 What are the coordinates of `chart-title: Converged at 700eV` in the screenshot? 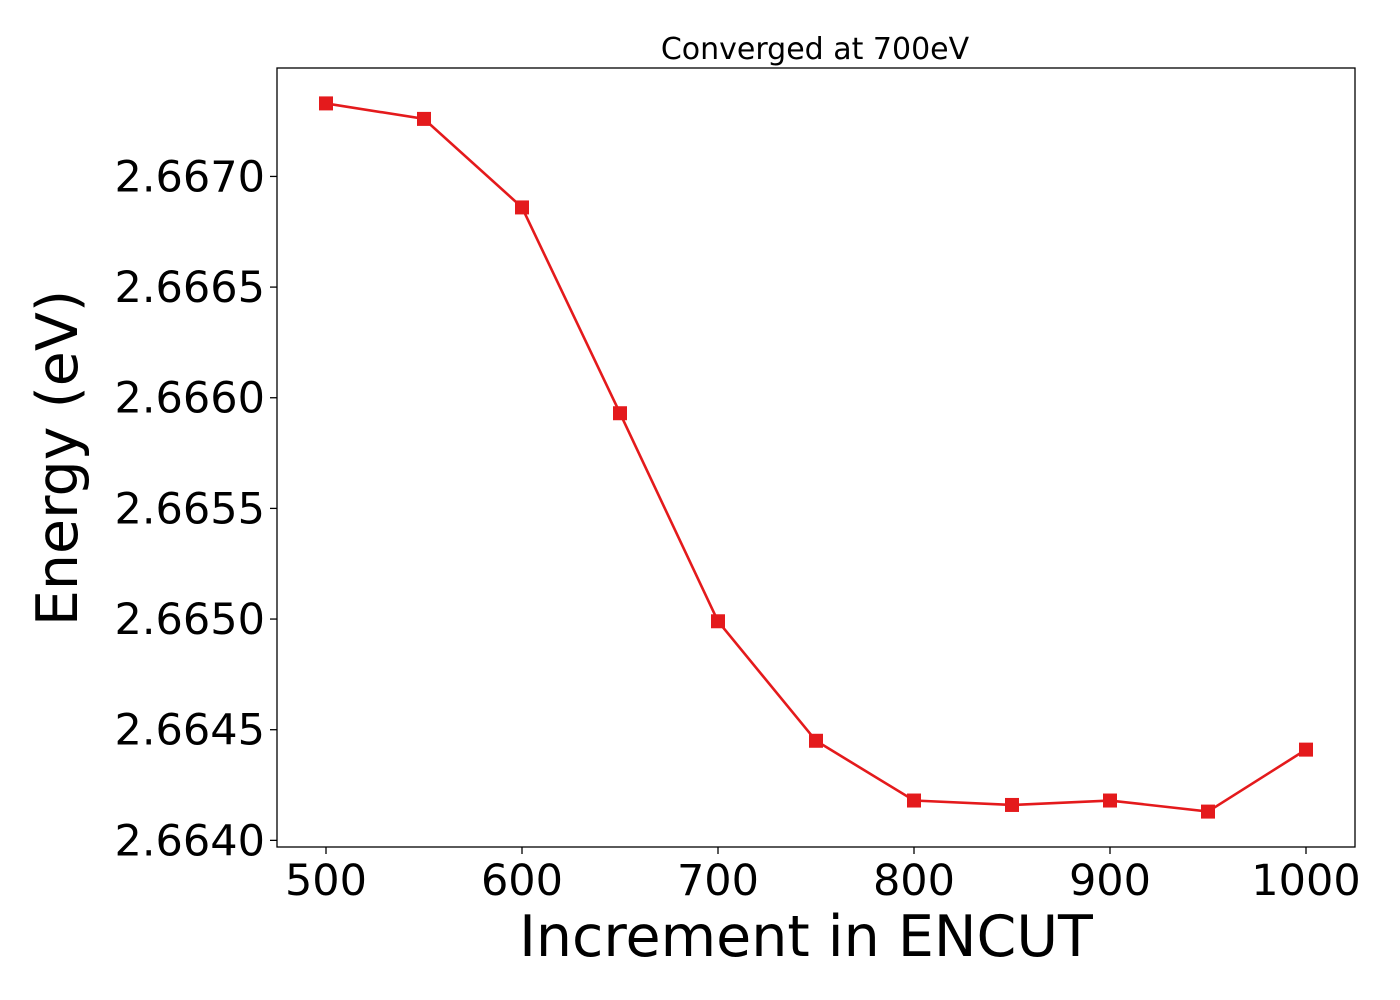 It's located at (815, 49).